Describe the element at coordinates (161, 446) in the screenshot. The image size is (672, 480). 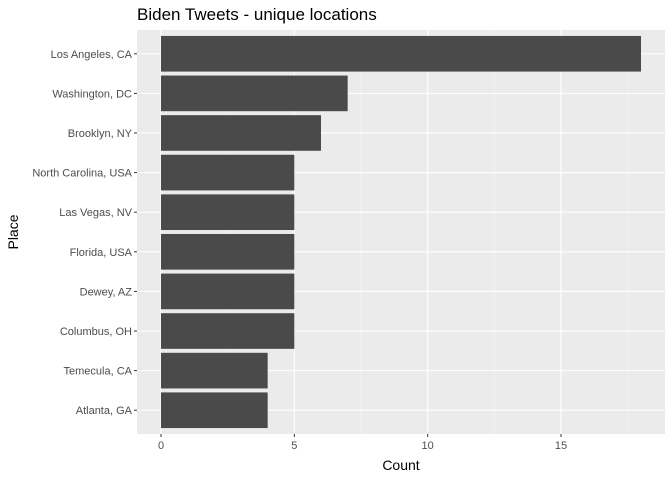
I see `x-tick-label: 0` at that location.